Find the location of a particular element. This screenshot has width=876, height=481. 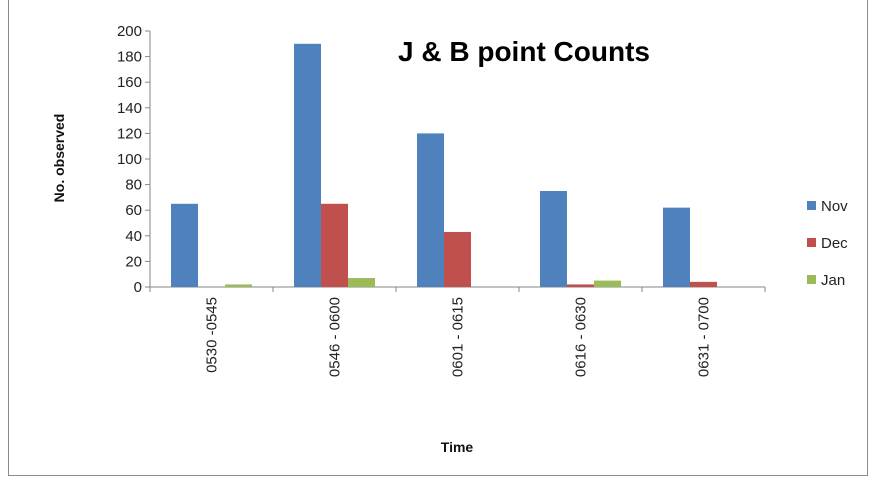

x-tick-label: 0530 -0545 is located at coordinates (212, 335).